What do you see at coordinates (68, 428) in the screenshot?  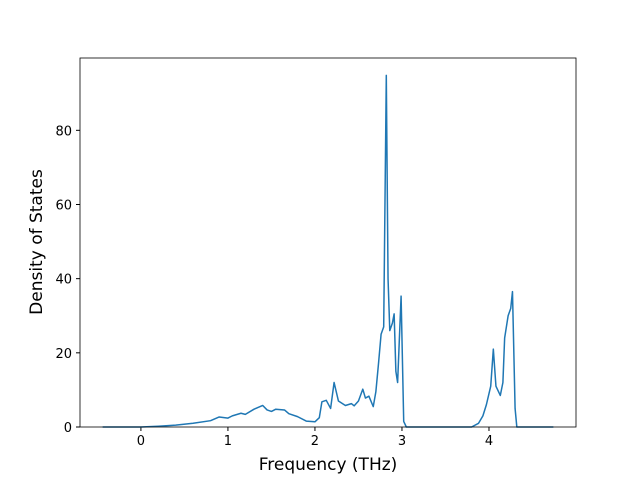 I see `y-tick-label: 0` at bounding box center [68, 428].